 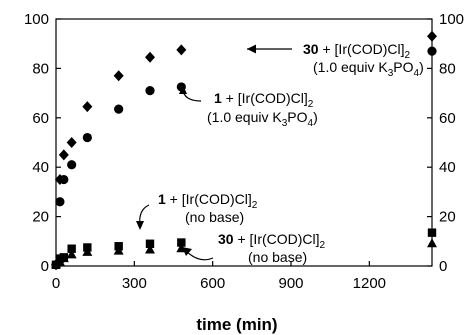 What do you see at coordinates (40, 68) in the screenshot?
I see `y-tick-label: 80` at bounding box center [40, 68].